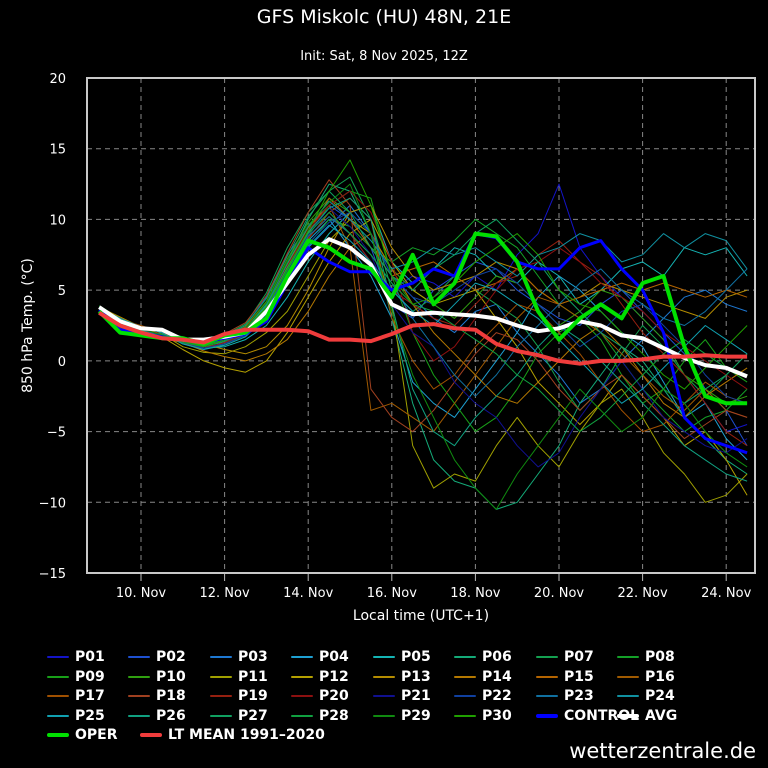 The height and width of the screenshot is (768, 768). I want to click on legend-item-p12: P12, so click(320, 677).